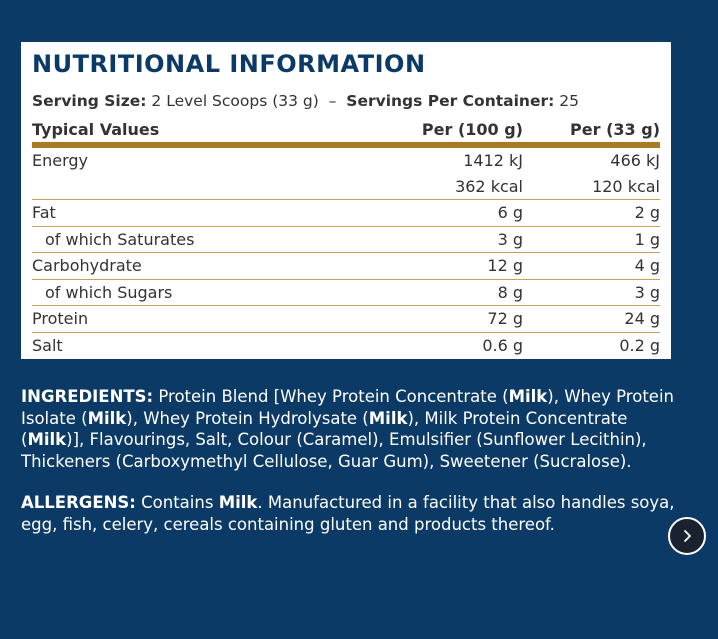 This screenshot has height=639, width=718. I want to click on row-per-33g: 2 g, so click(591, 213).